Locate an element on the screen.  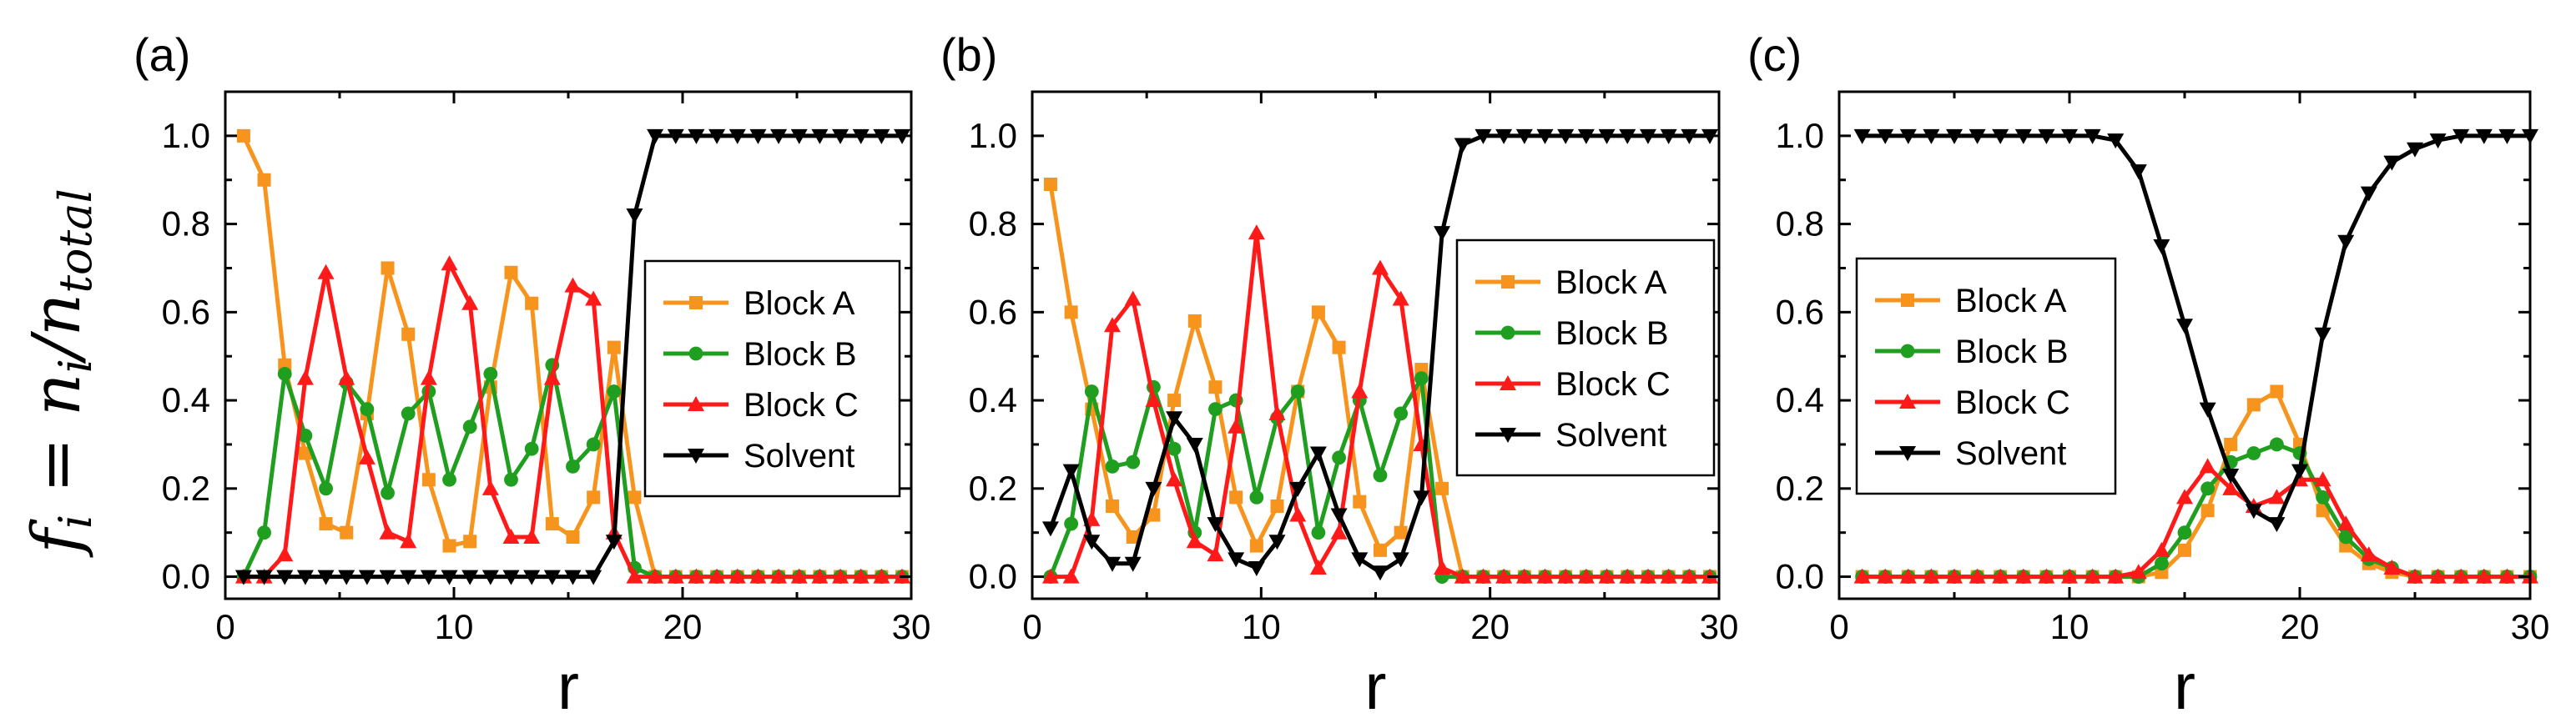
x-axis-title: r is located at coordinates (2184, 686).